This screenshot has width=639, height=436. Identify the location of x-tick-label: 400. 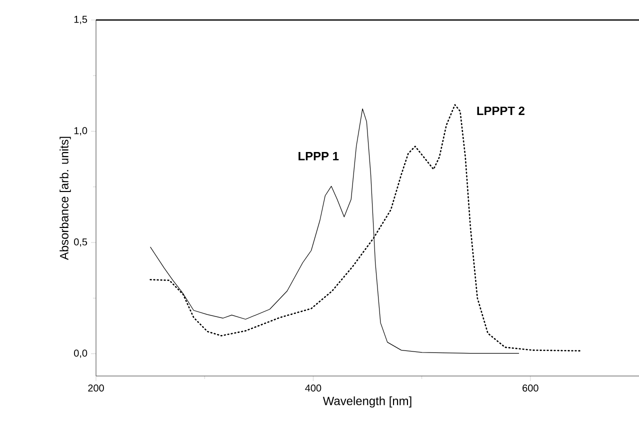
(313, 388).